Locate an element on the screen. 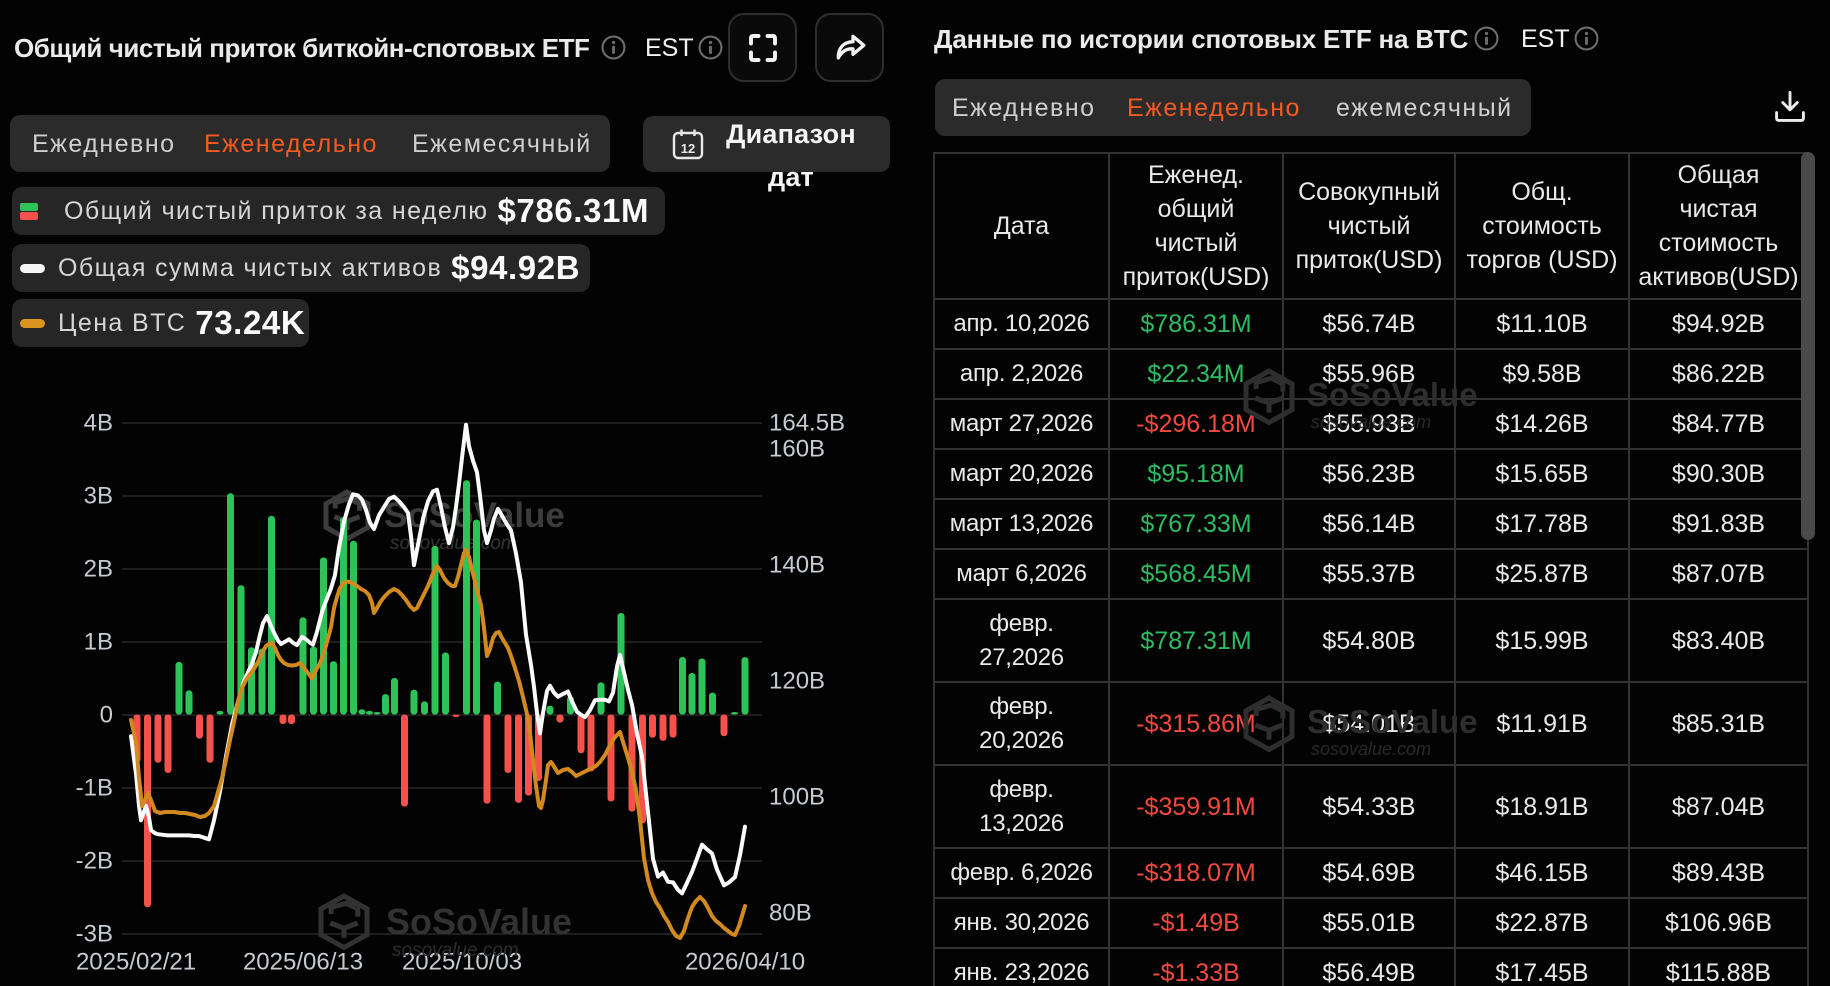 The image size is (1830, 986). svg-text: 140B is located at coordinates (797, 565).